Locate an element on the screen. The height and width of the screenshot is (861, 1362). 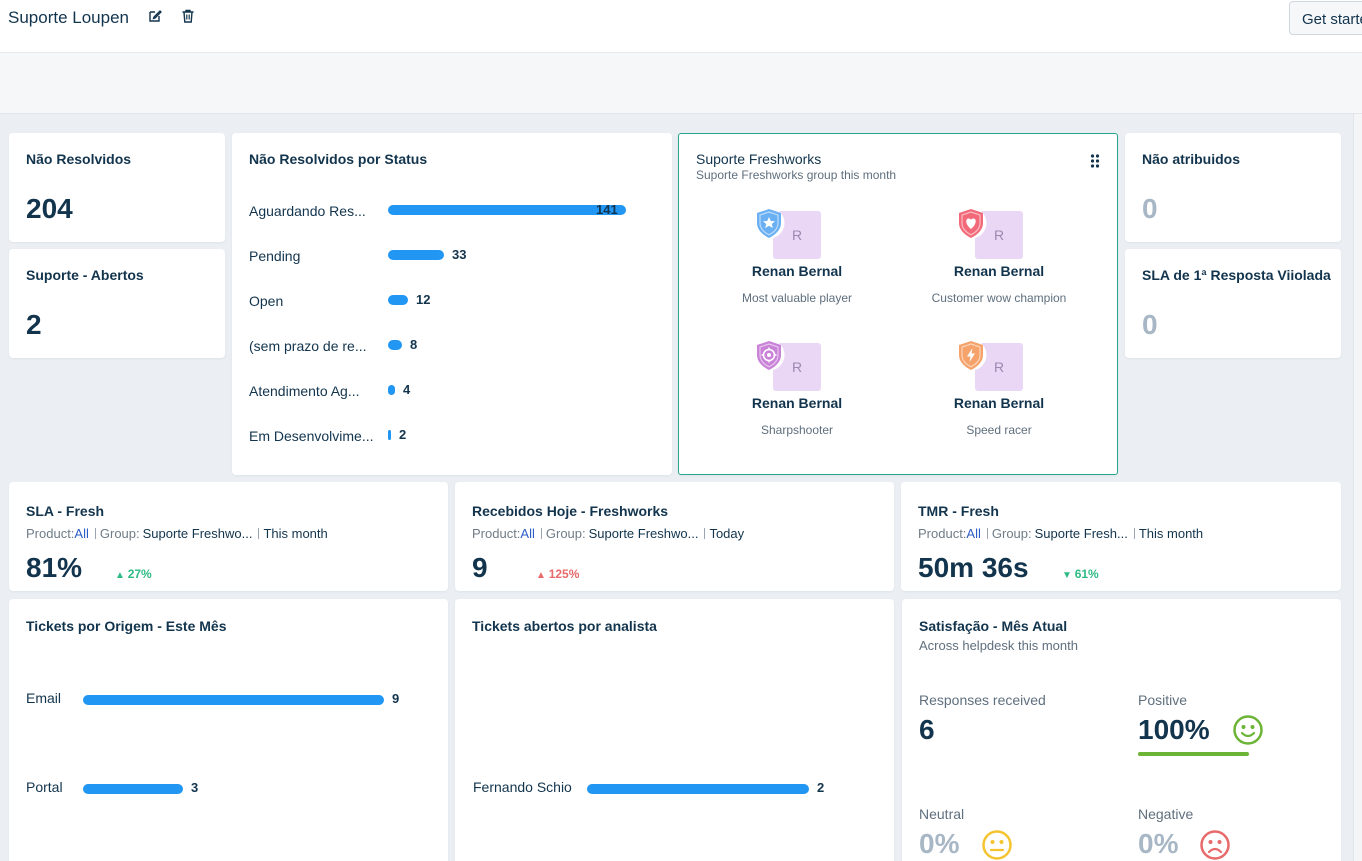
card-title: Não Resolvidos is located at coordinates (79, 159).